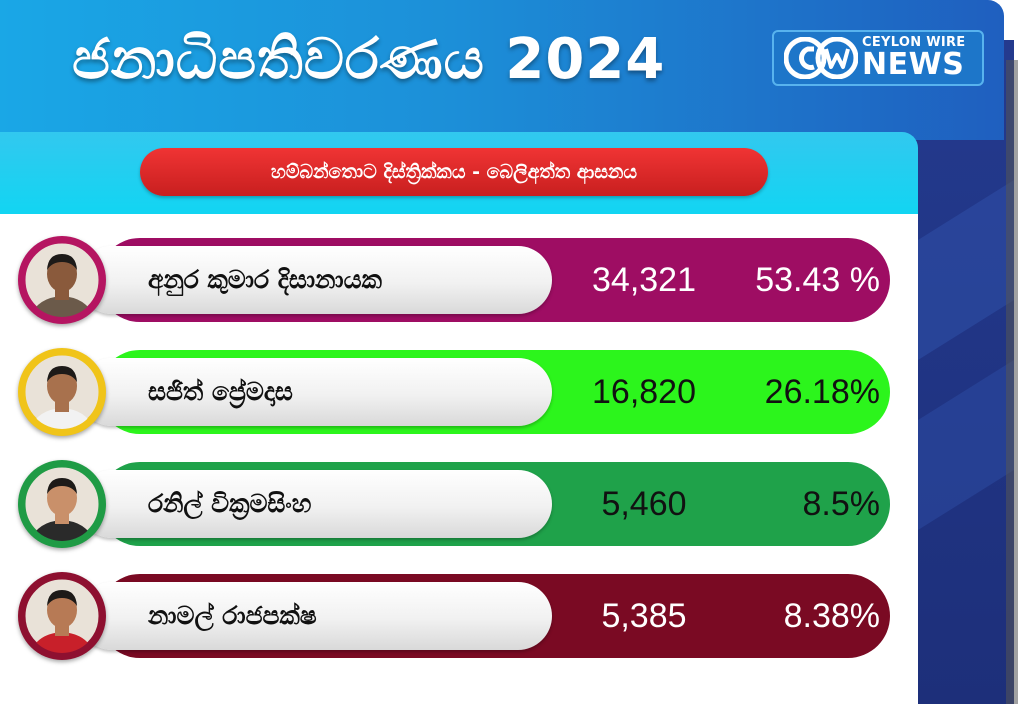 The image size is (1024, 704). I want to click on candidate-name-pill: නාමල් රාජපක්ෂ, so click(315, 616).